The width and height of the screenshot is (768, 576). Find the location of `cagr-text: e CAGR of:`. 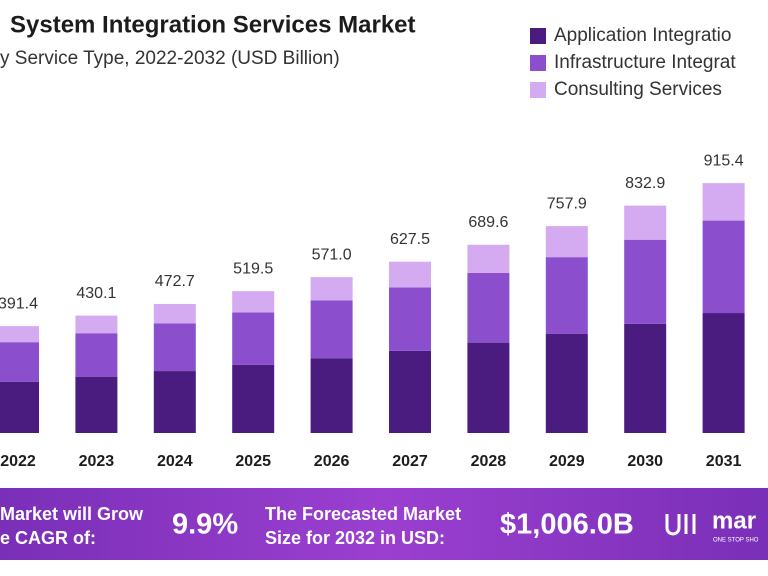

cagr-text: e CAGR of: is located at coordinates (48, 538).